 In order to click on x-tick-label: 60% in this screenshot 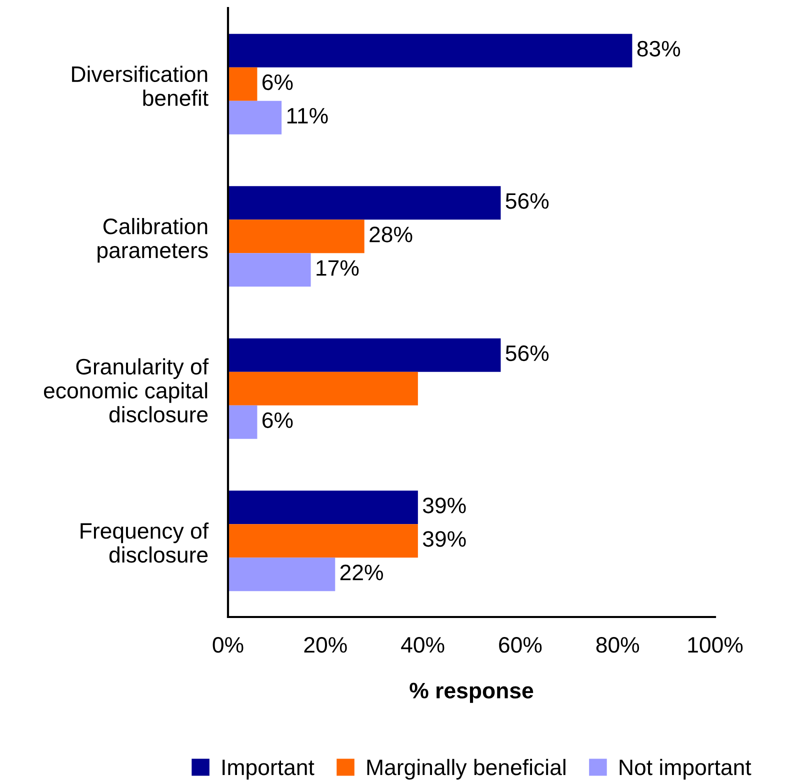, I will do `click(520, 645)`.